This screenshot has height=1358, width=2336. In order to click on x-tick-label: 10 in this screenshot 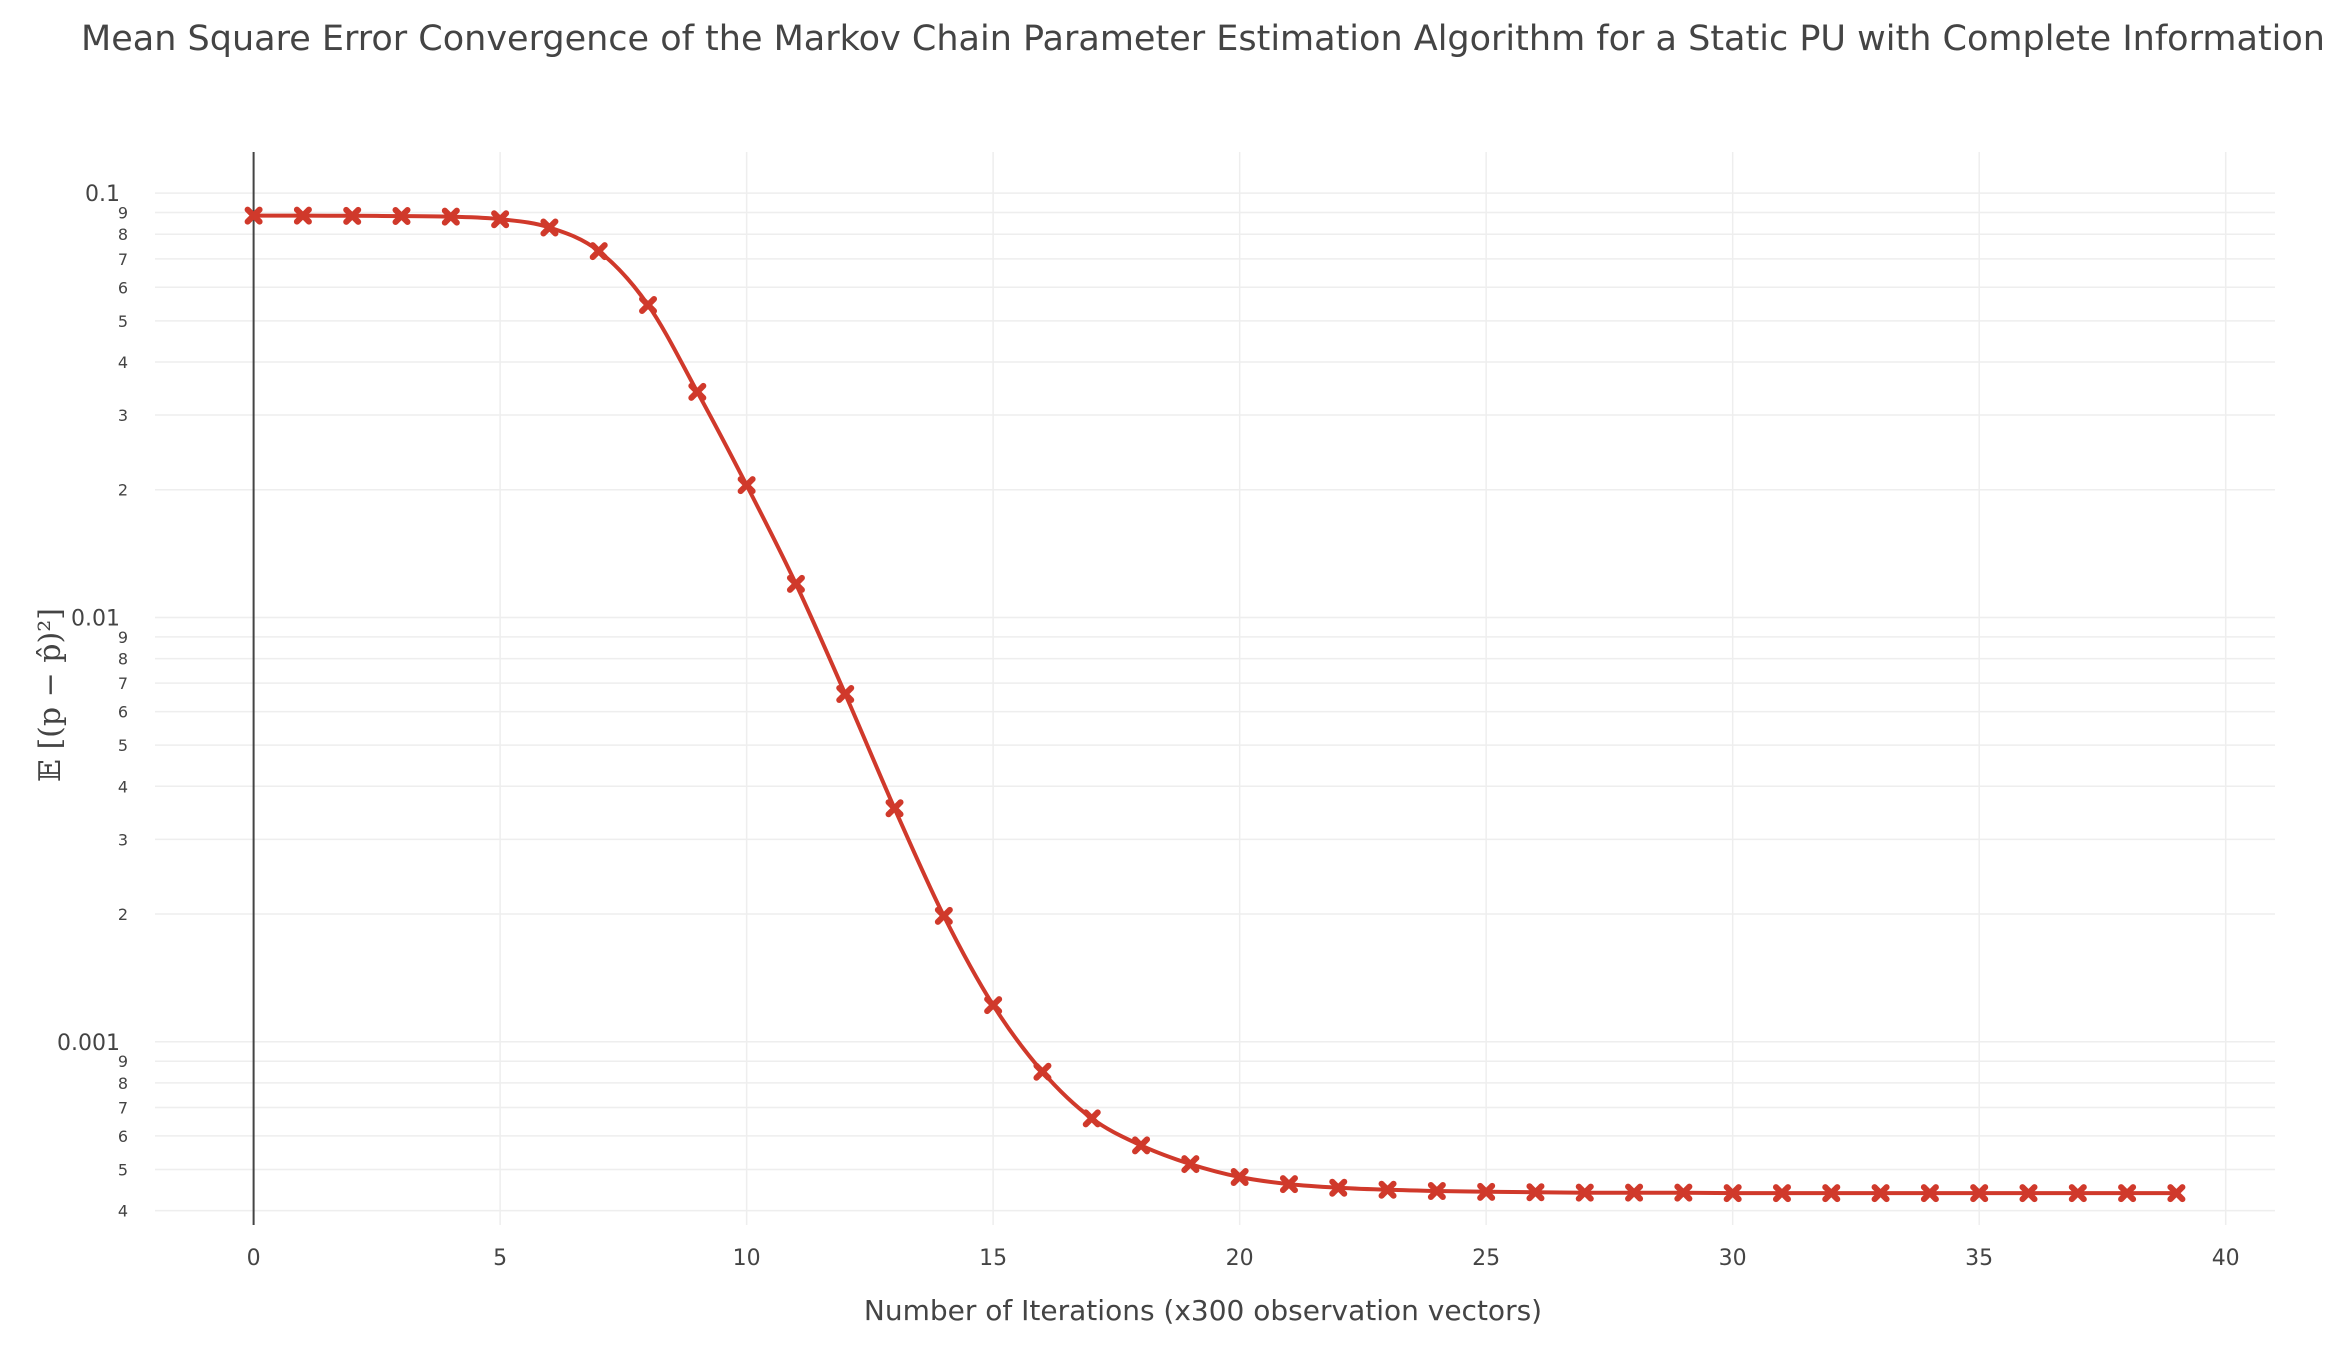, I will do `click(747, 1258)`.